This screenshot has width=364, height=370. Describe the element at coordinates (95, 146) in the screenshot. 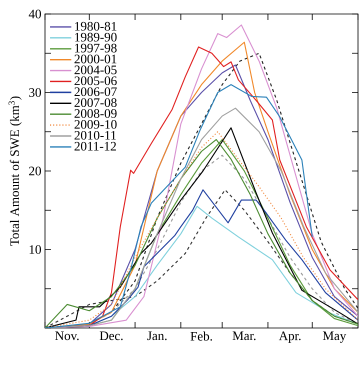

I see `legend-label: 2011-12` at that location.